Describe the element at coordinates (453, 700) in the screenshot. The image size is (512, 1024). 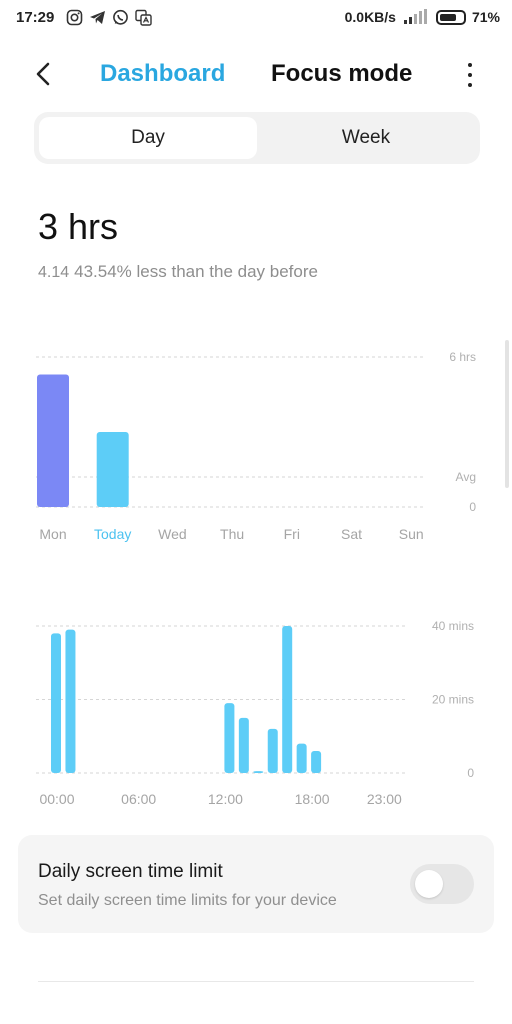
I see `hourly-y-tick-label: 20 mins` at that location.